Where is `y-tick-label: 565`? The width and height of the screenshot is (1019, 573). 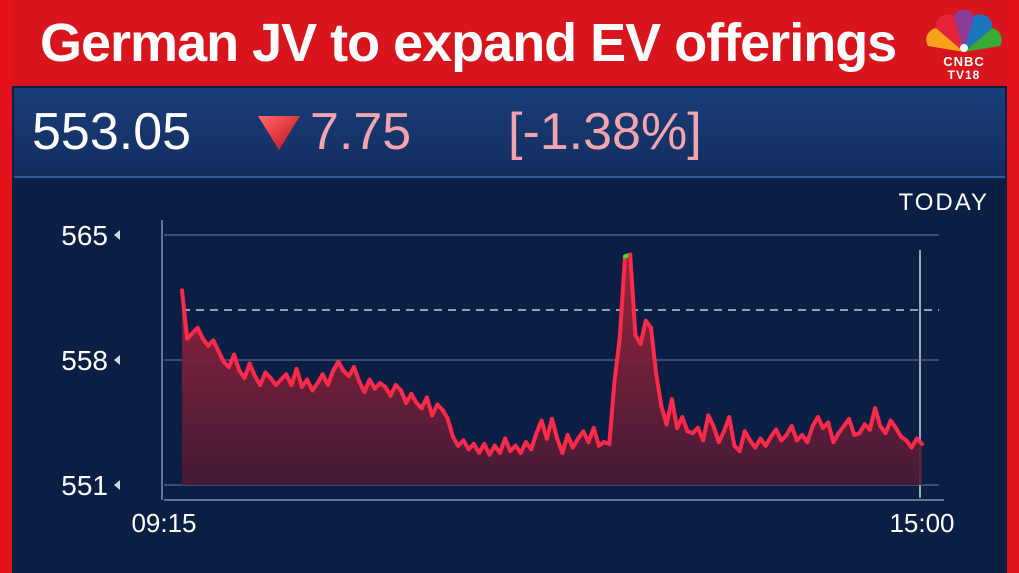 y-tick-label: 565 is located at coordinates (84, 235).